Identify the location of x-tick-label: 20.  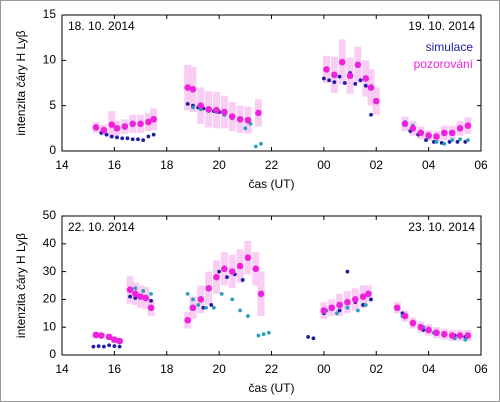
(219, 369).